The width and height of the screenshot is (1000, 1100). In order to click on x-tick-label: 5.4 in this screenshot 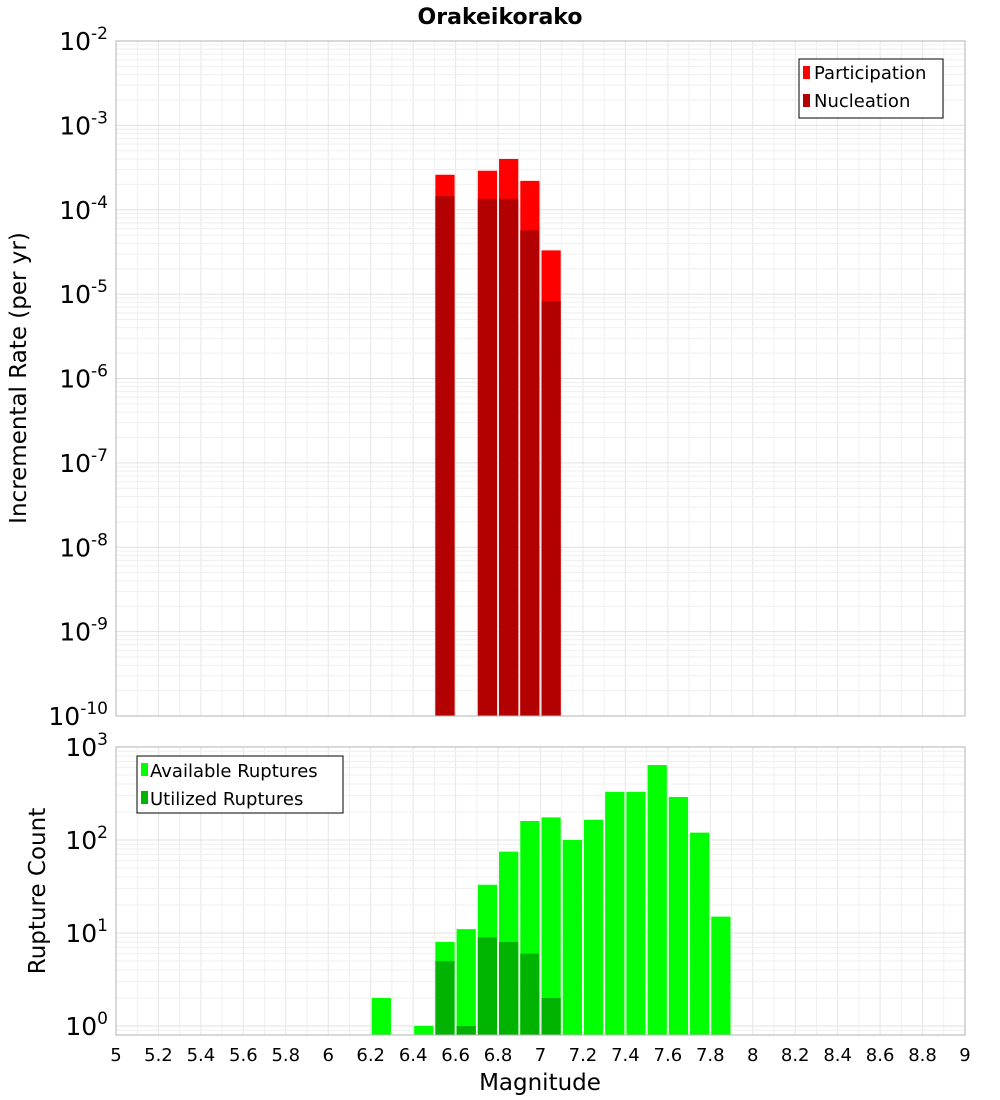, I will do `click(201, 1055)`.